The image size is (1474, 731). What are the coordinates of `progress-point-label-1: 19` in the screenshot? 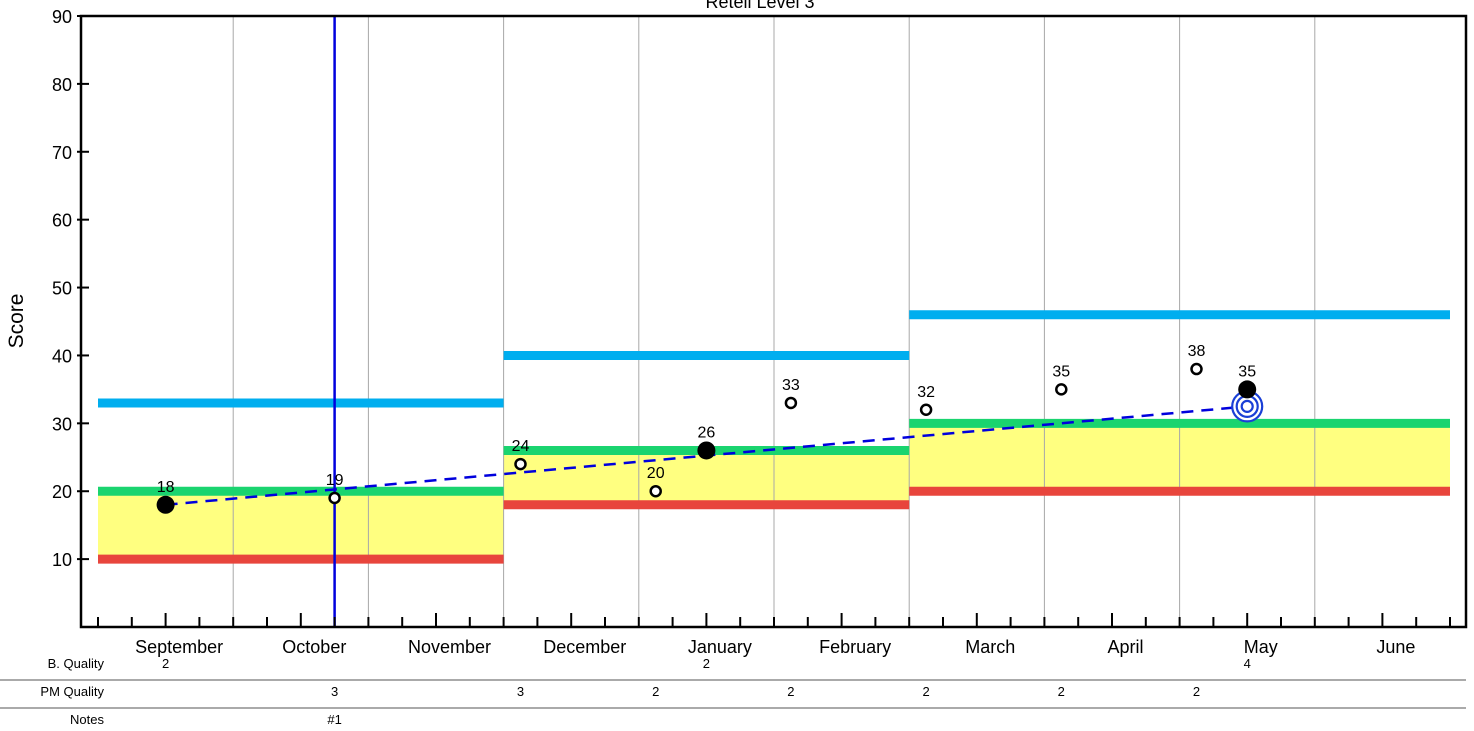 It's located at (335, 480).